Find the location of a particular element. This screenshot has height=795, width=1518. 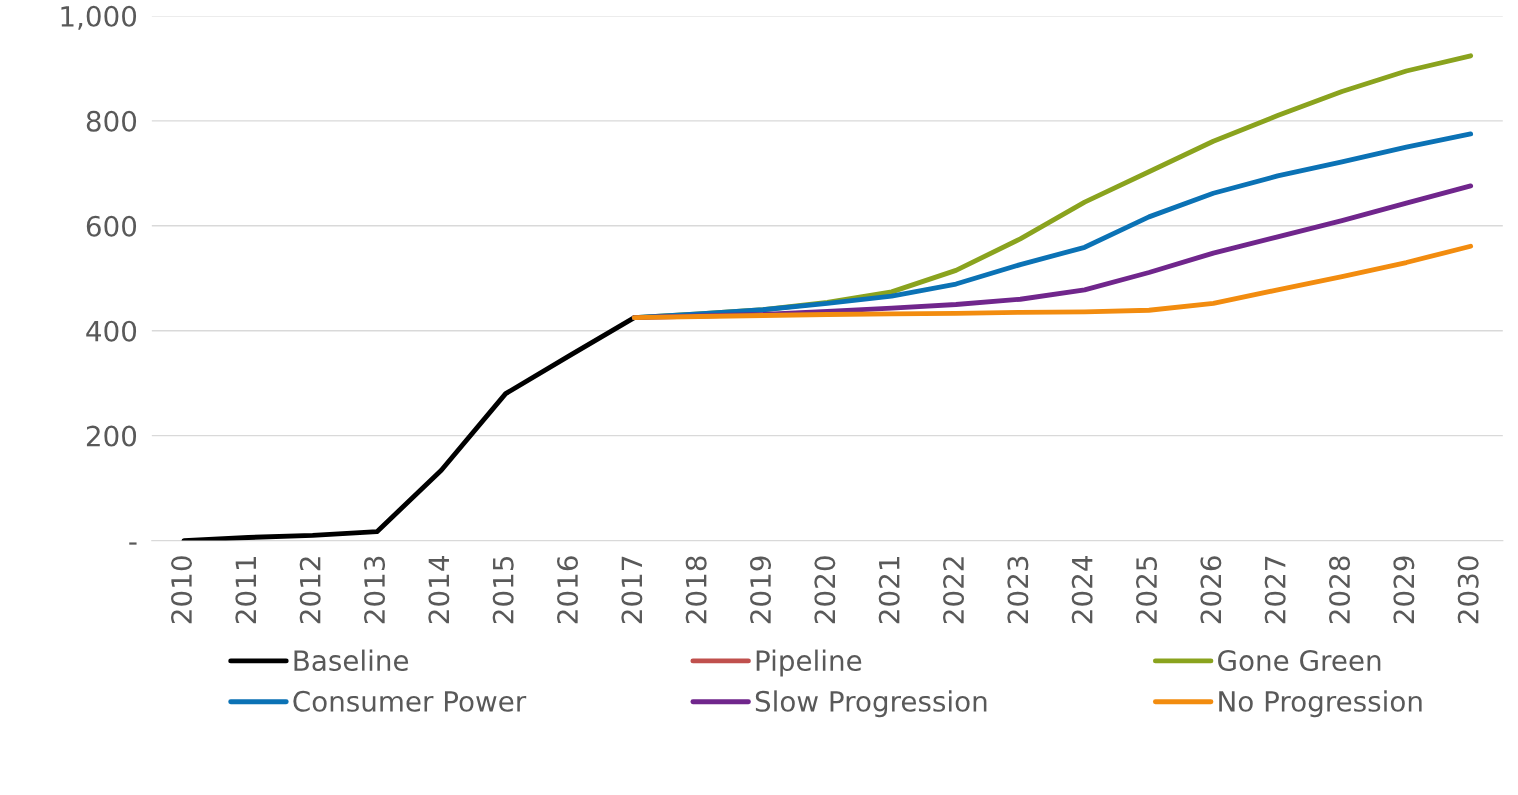

x-tick-label: 2020 is located at coordinates (825, 590).